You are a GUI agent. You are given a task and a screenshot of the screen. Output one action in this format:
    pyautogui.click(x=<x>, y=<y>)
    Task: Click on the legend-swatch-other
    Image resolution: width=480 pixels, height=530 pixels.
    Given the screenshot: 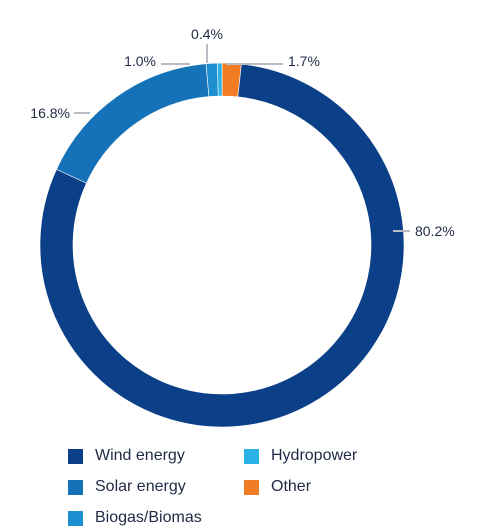 What is the action you would take?
    pyautogui.click(x=251, y=487)
    